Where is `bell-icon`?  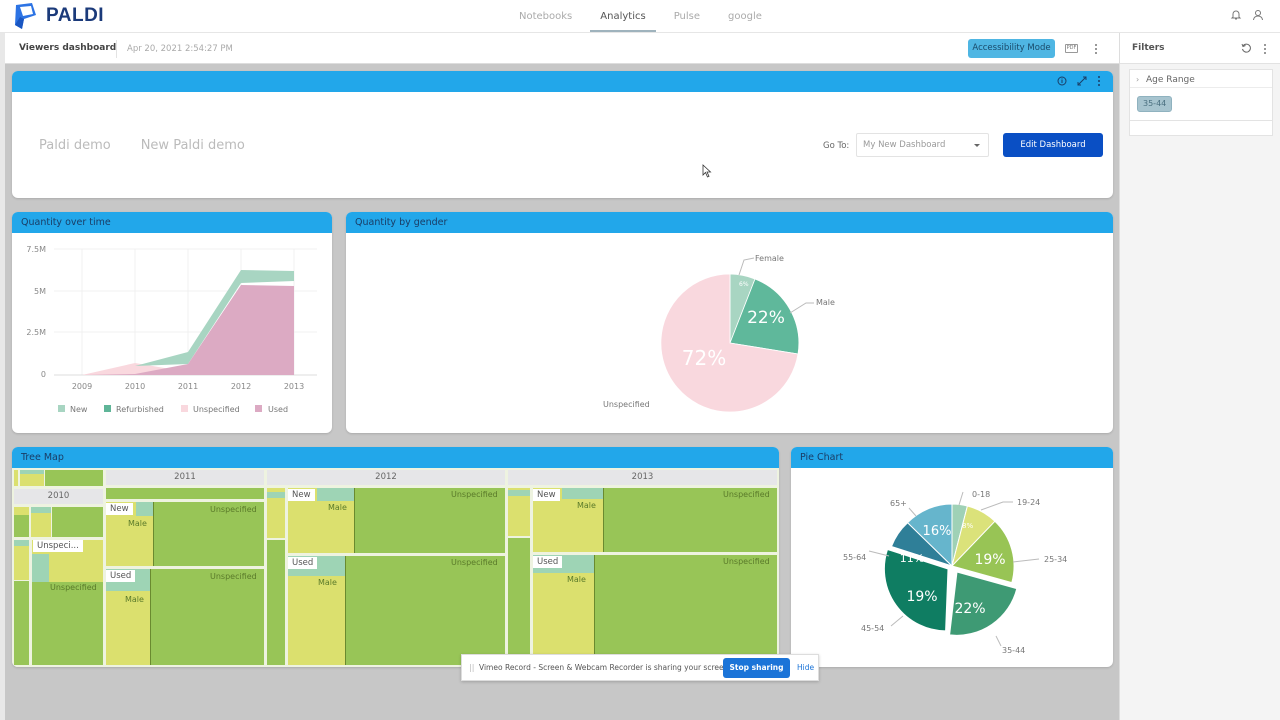
bell-icon is located at coordinates (1236, 15).